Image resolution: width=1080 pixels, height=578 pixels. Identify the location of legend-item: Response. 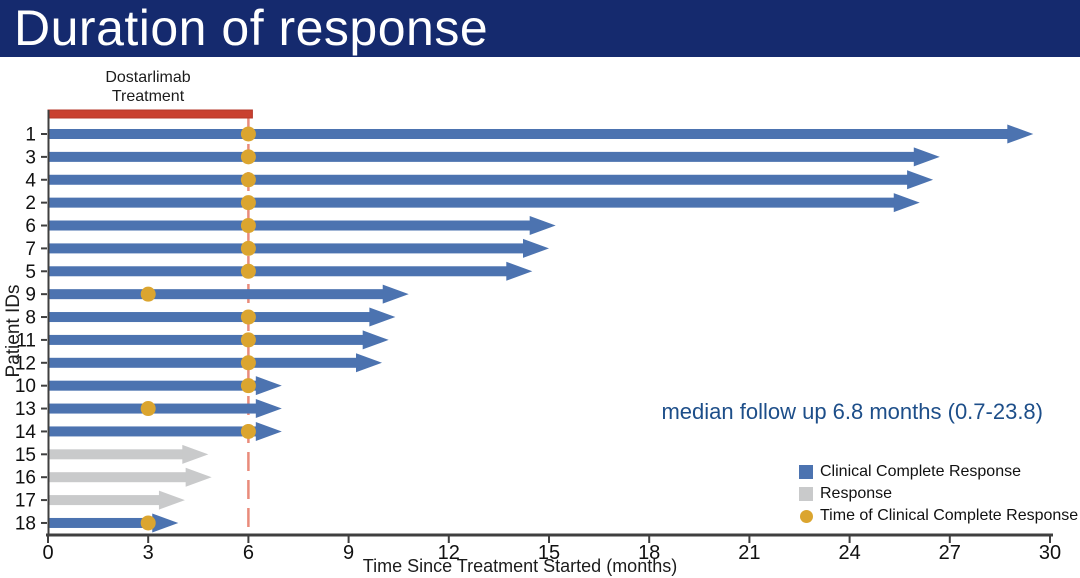
(938, 494).